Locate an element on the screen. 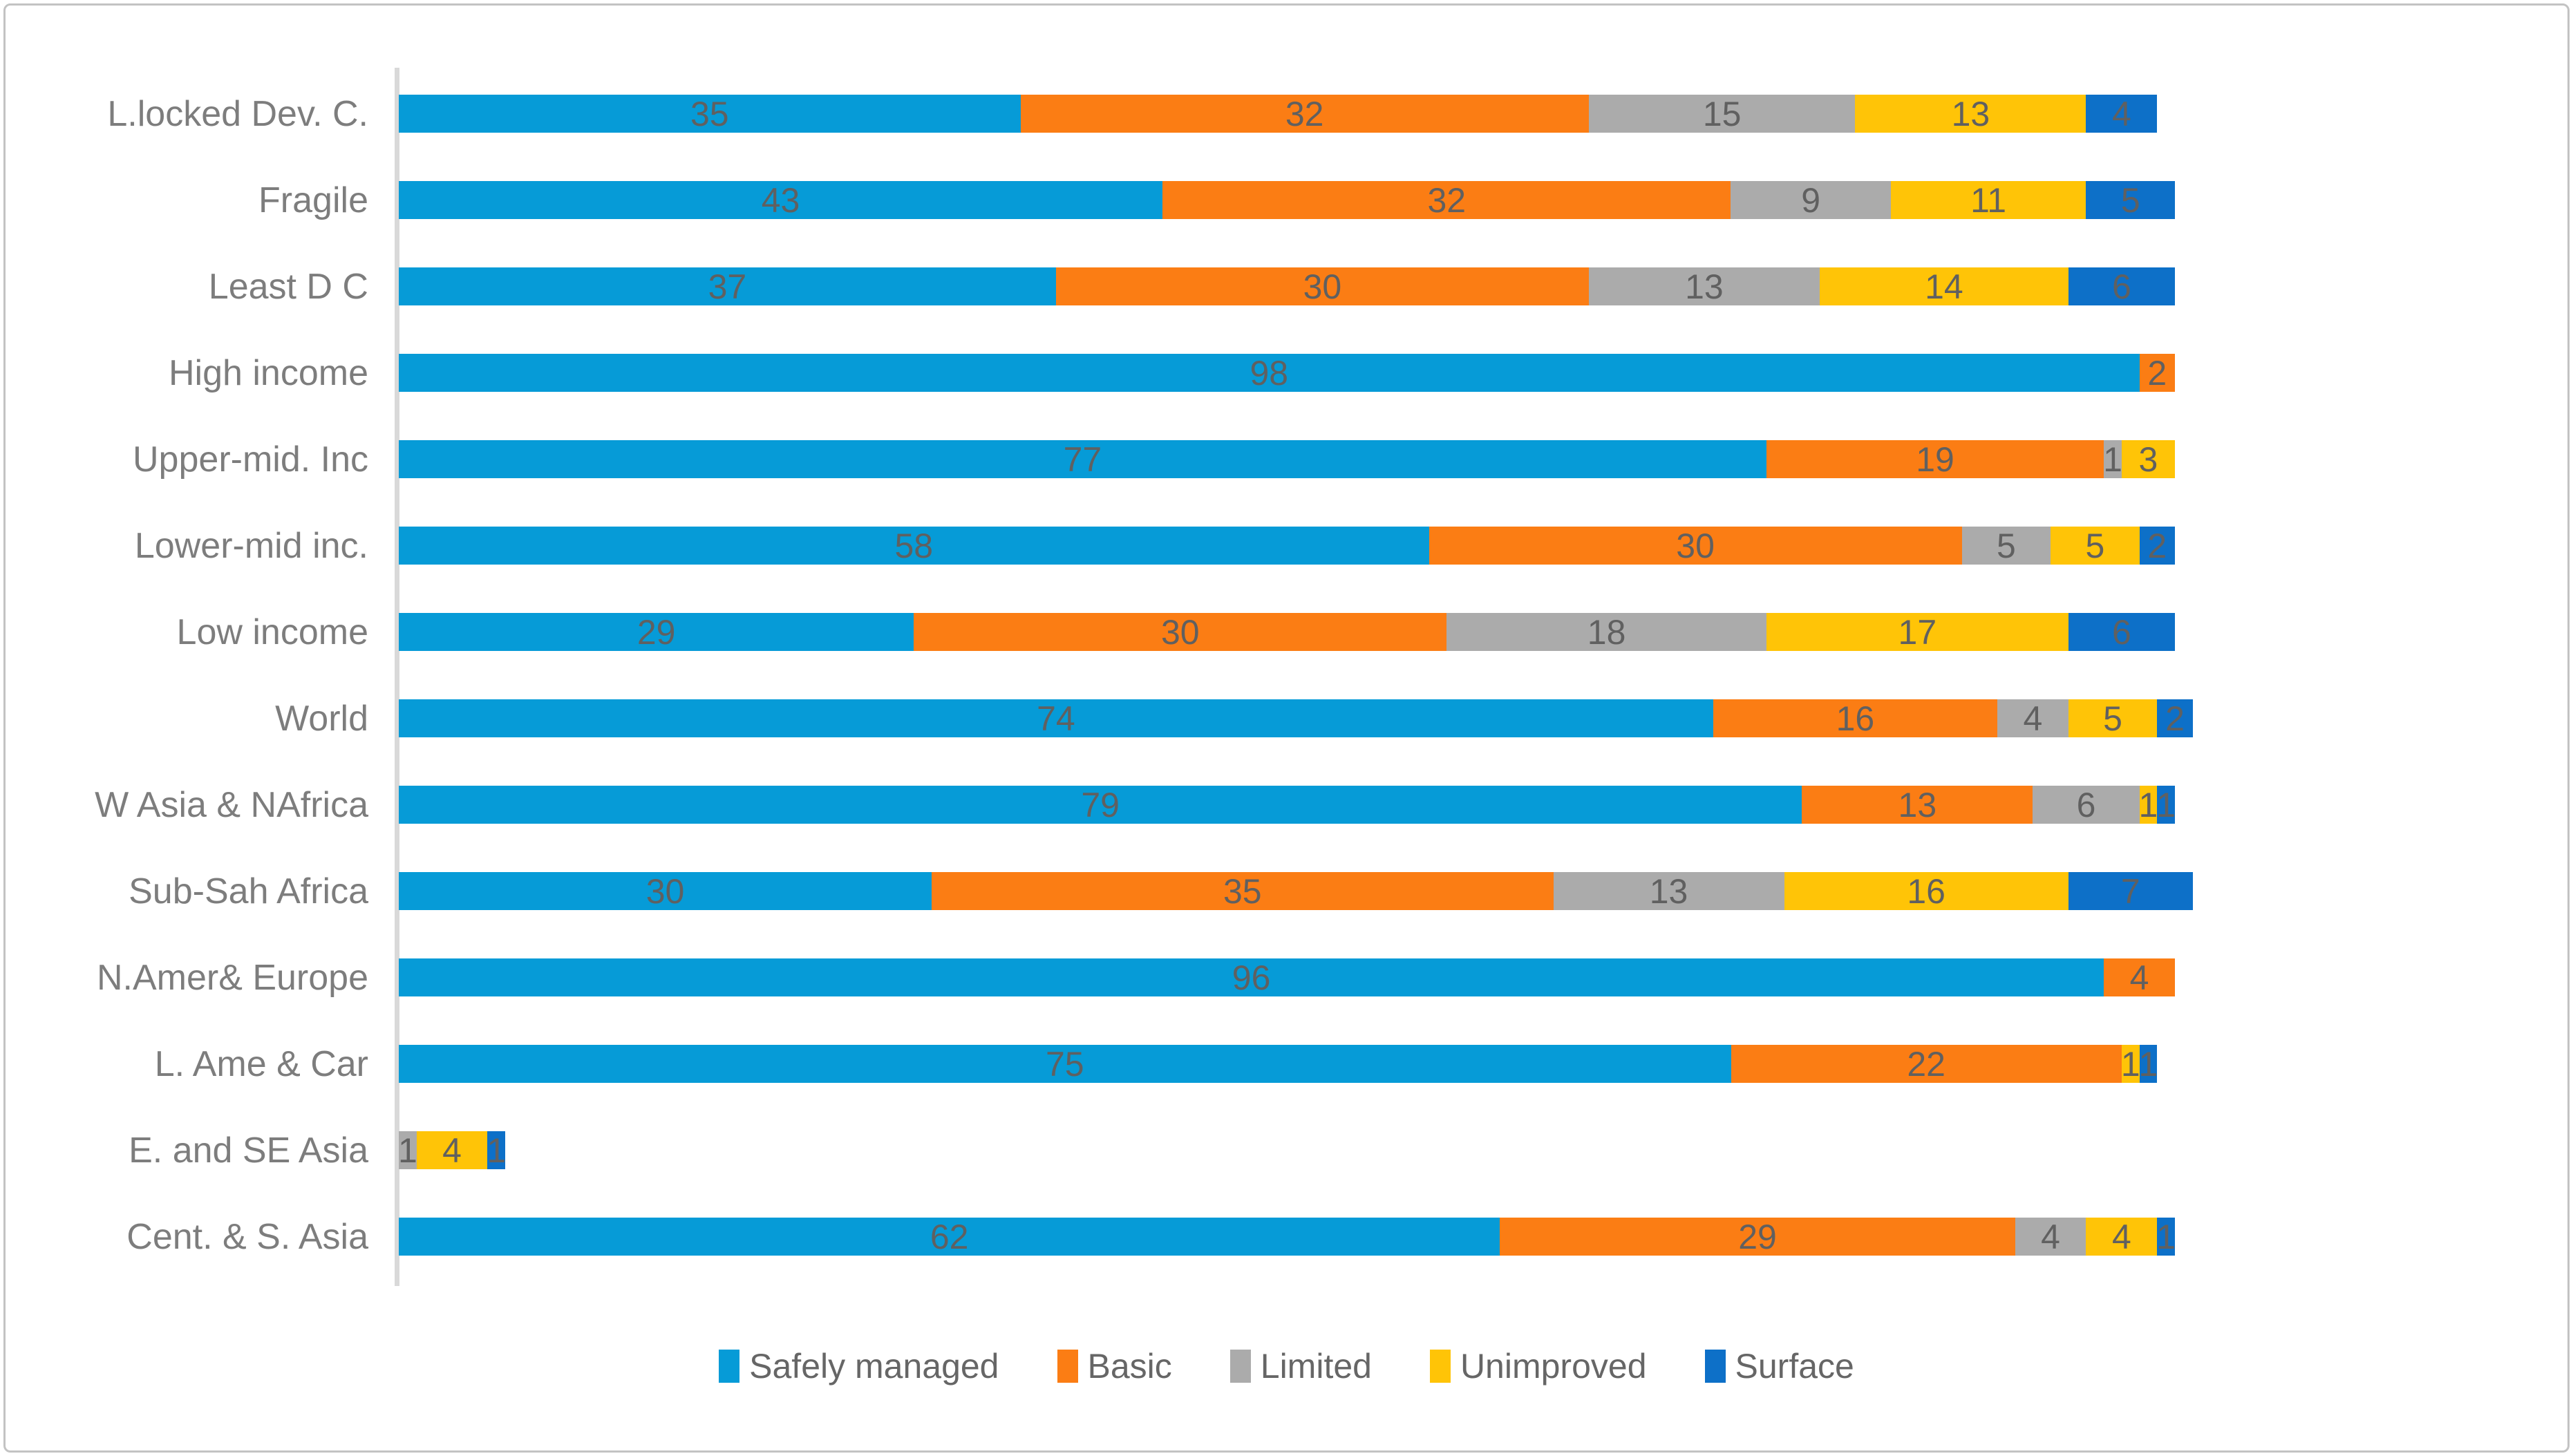 The width and height of the screenshot is (2573, 1456). bar-segment-limited: 13 is located at coordinates (1668, 891).